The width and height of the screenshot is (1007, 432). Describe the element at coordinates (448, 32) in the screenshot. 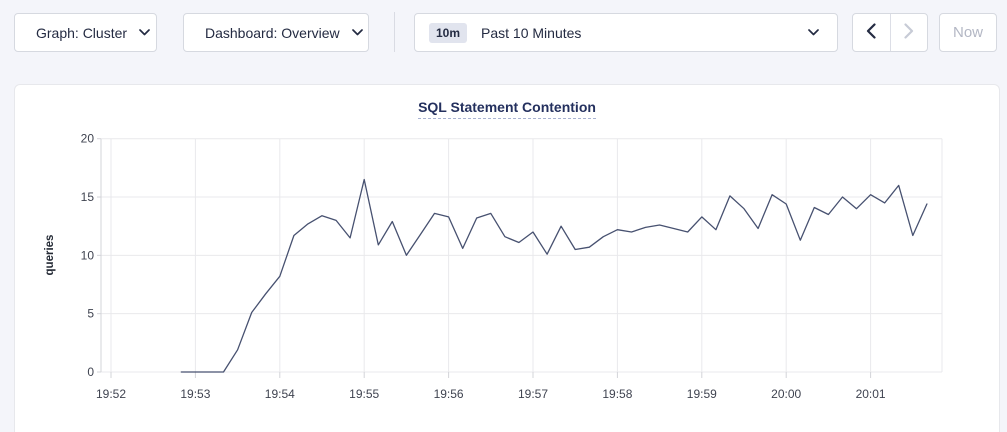

I see `time-range-badge: 10m` at that location.